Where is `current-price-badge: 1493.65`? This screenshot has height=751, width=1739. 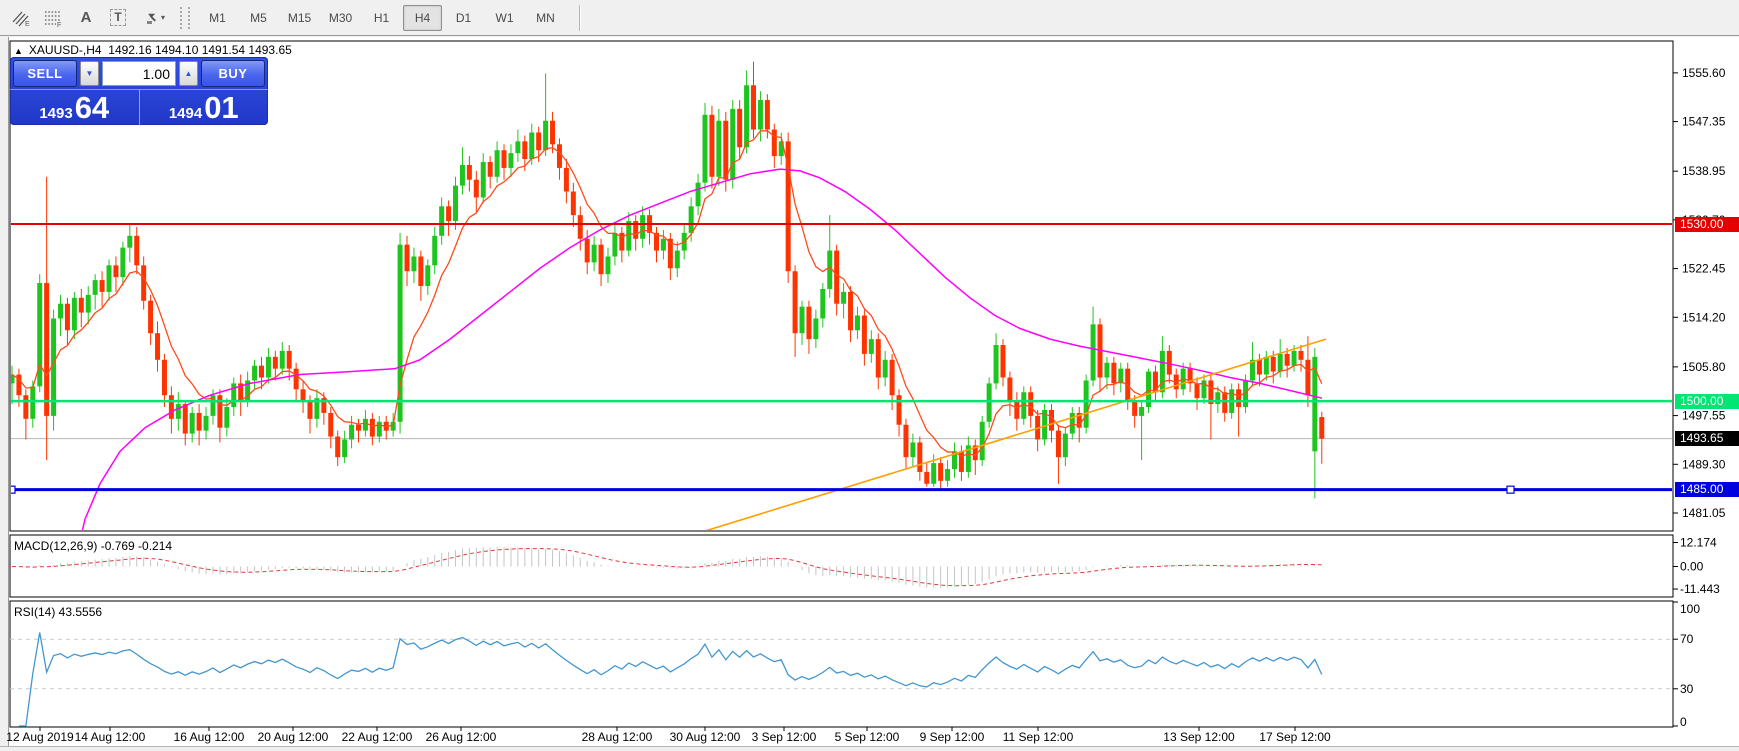 current-price-badge: 1493.65 is located at coordinates (1707, 439).